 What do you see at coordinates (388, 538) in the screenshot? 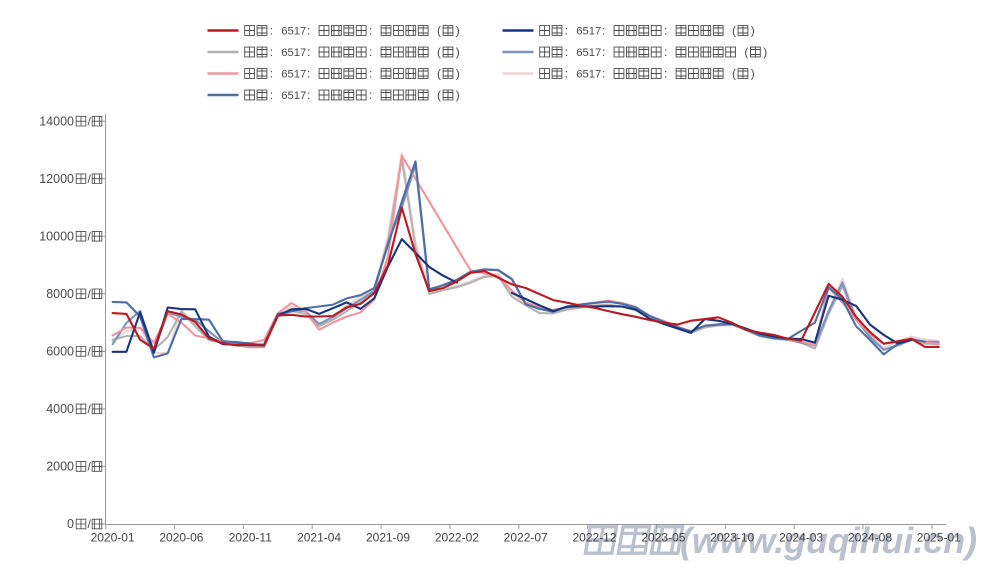
I see `svg-text: 2021-09` at bounding box center [388, 538].